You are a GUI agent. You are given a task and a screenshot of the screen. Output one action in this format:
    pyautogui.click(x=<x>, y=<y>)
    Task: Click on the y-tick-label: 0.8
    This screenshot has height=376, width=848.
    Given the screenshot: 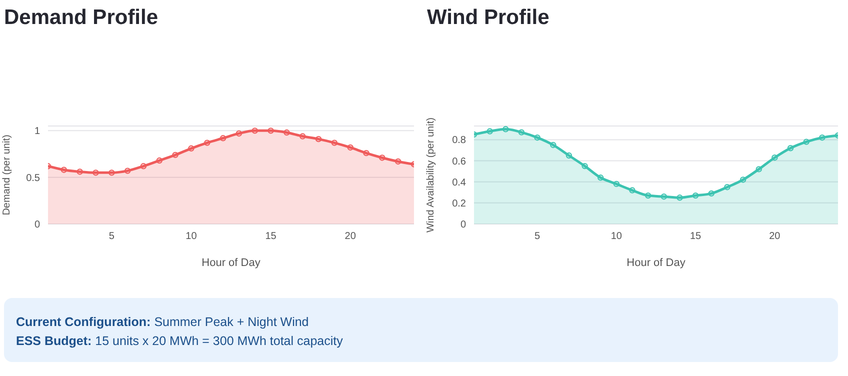 What is the action you would take?
    pyautogui.click(x=459, y=140)
    